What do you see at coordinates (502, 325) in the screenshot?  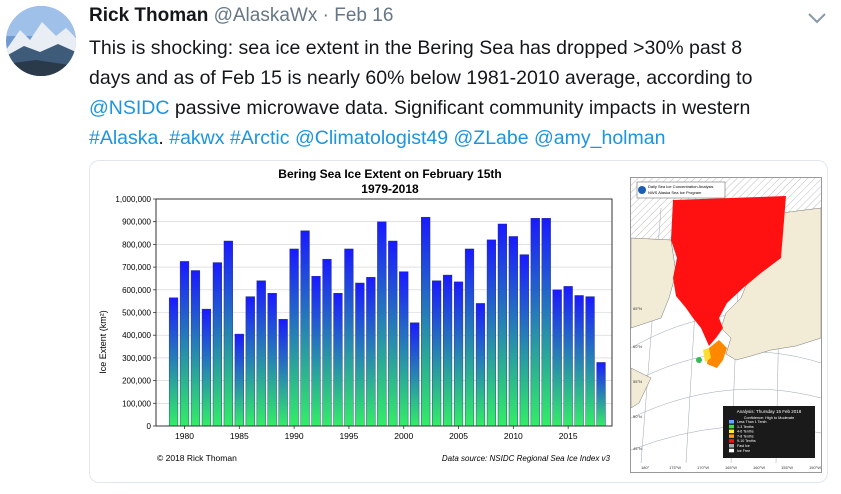 I see `bar-2009` at bounding box center [502, 325].